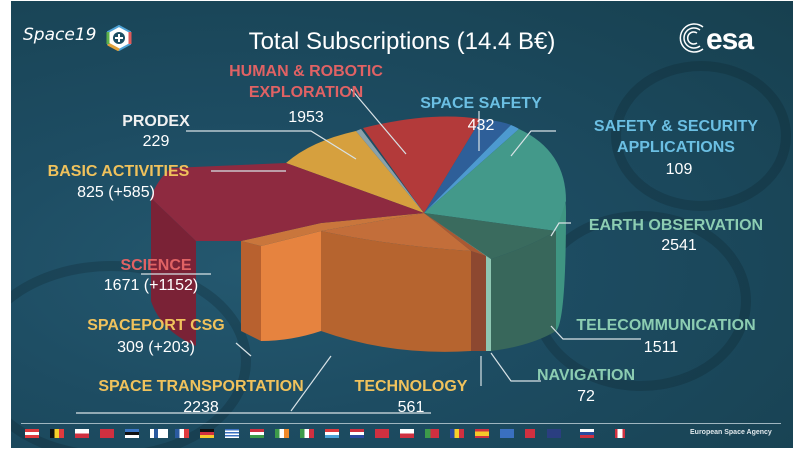 This screenshot has width=800, height=450. What do you see at coordinates (382, 433) in the screenshot?
I see `flag-norway-icon` at bounding box center [382, 433].